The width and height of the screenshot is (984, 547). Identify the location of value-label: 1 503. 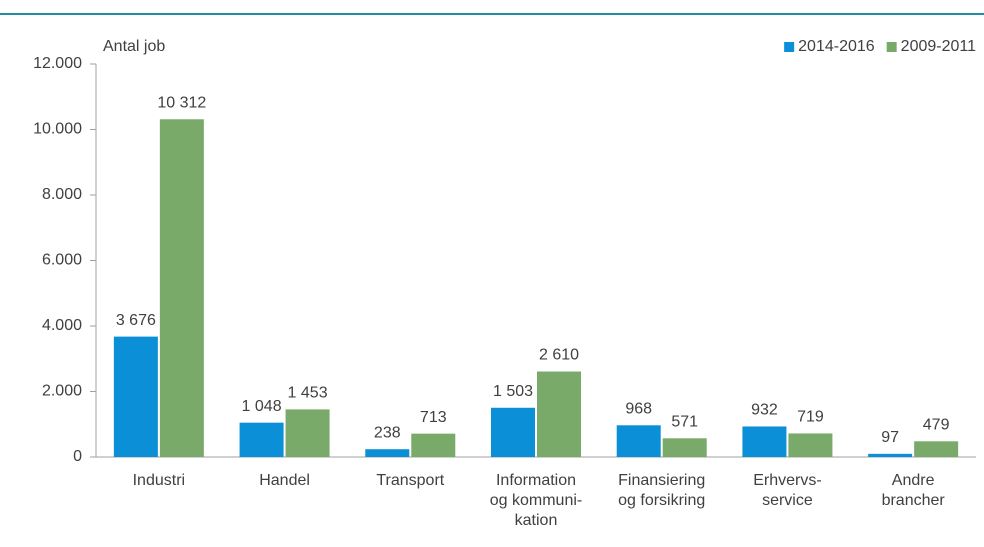
(513, 391).